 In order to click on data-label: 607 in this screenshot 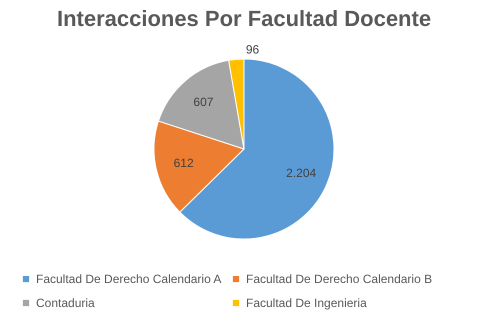, I will do `click(203, 102)`.